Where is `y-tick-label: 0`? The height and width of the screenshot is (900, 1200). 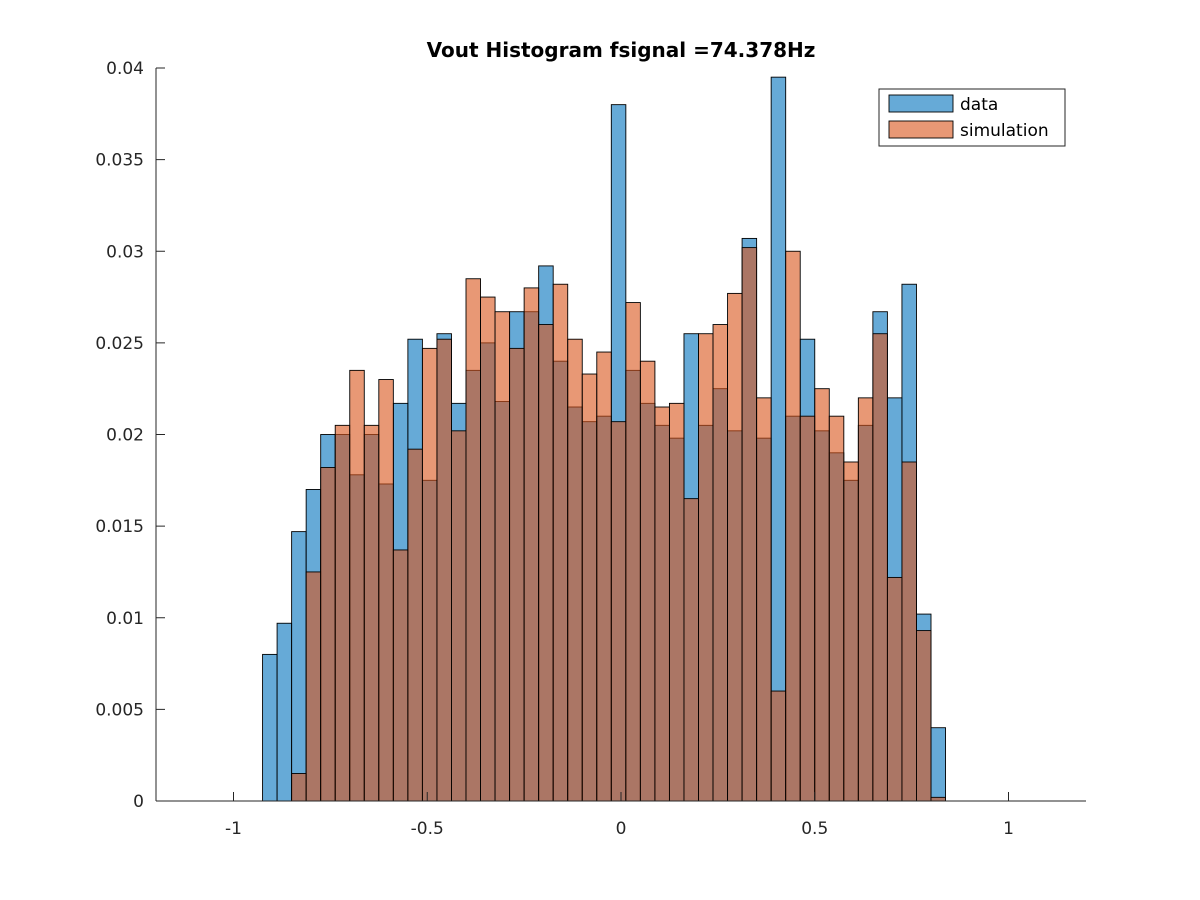
y-tick-label: 0 is located at coordinates (138, 802).